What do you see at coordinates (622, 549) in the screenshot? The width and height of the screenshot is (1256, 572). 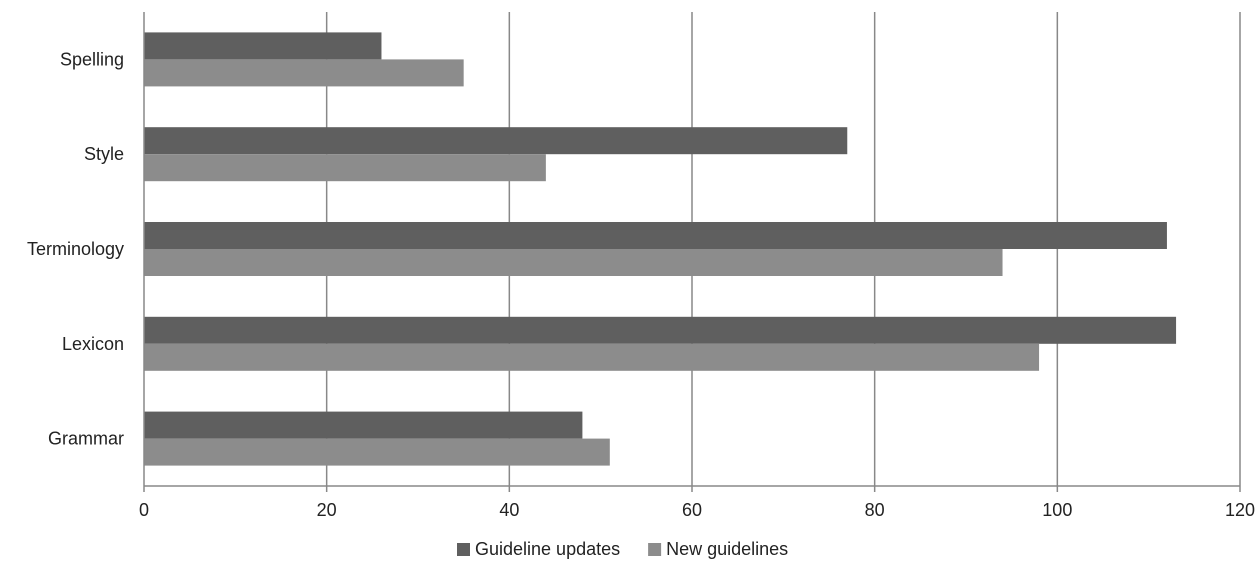 I see `legend: Guideline updates New guidelines` at bounding box center [622, 549].